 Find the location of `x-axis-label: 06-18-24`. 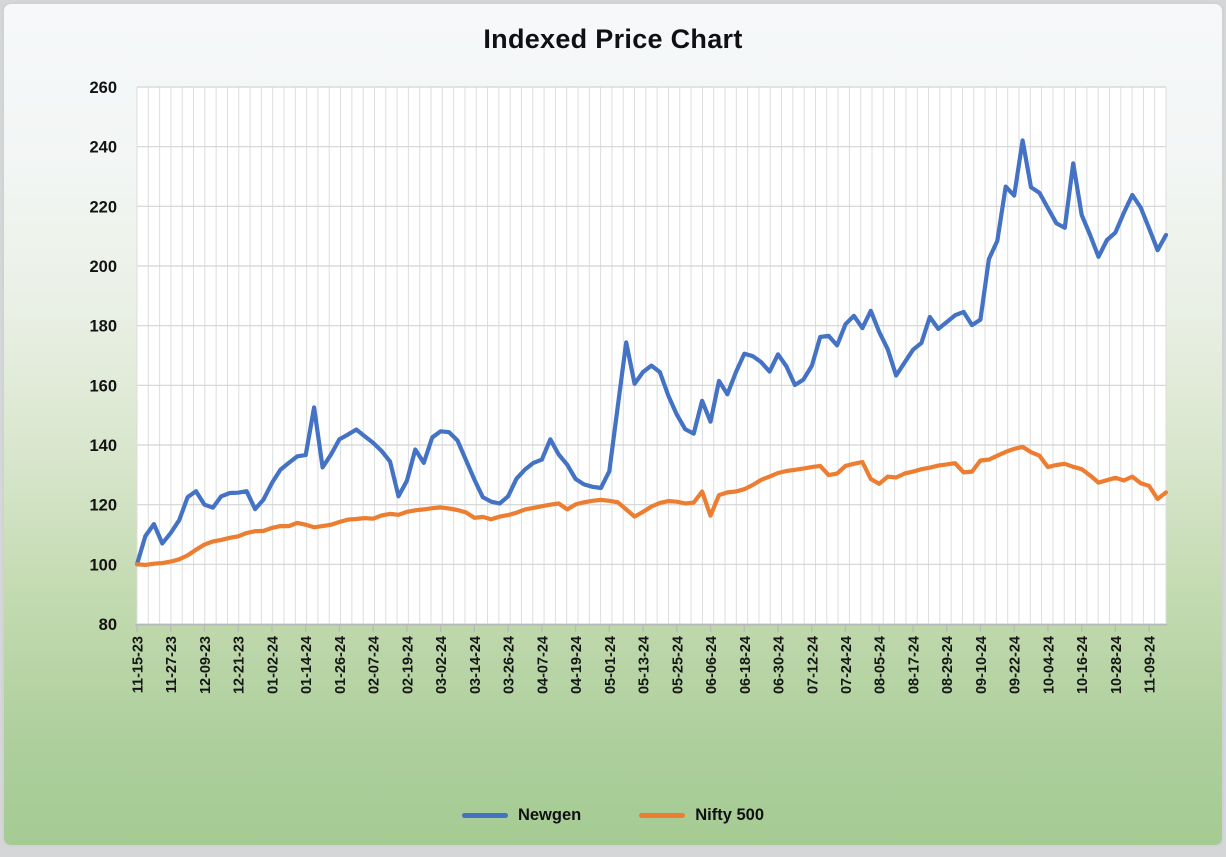

x-axis-label: 06-18-24 is located at coordinates (746, 665).